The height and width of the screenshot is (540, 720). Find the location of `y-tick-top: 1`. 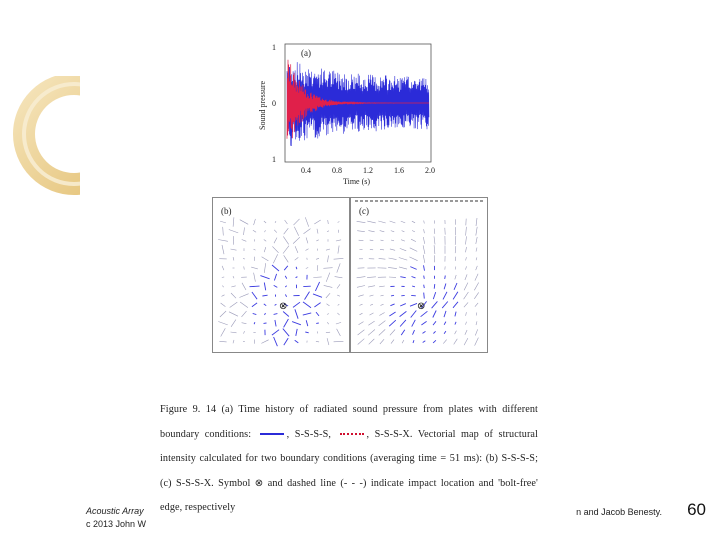

y-tick-top: 1 is located at coordinates (274, 47).